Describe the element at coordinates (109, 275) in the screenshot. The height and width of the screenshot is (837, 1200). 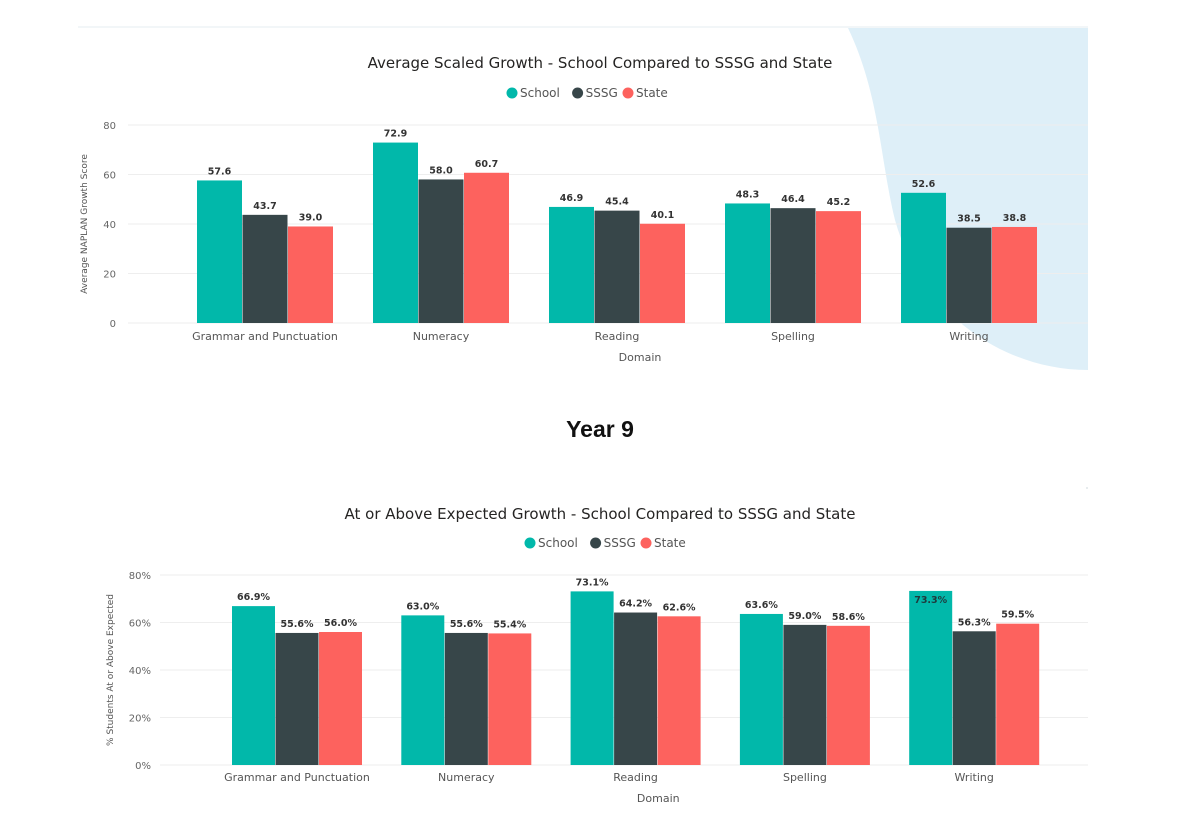
I see `y-tick-label: 20` at that location.